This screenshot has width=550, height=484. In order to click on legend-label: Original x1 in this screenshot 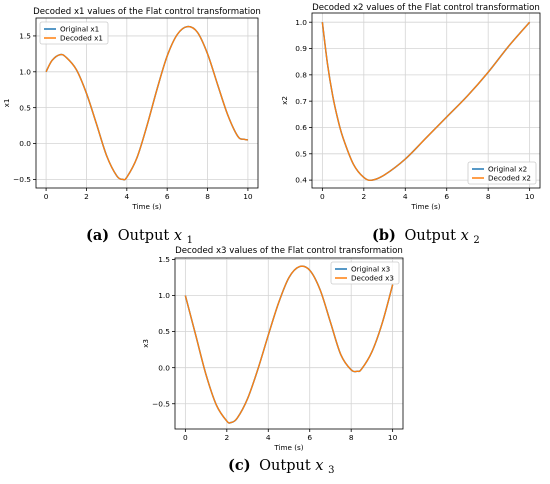, I will do `click(79, 29)`.